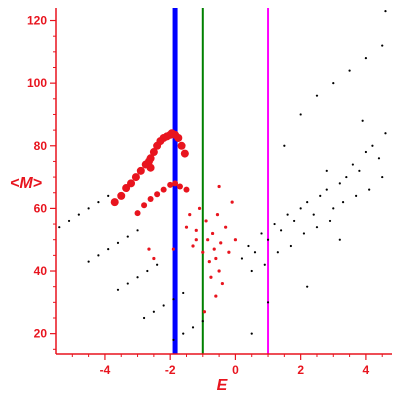 The width and height of the screenshot is (400, 400). Describe the element at coordinates (105, 370) in the screenshot. I see `x-tick-label: -4` at that location.